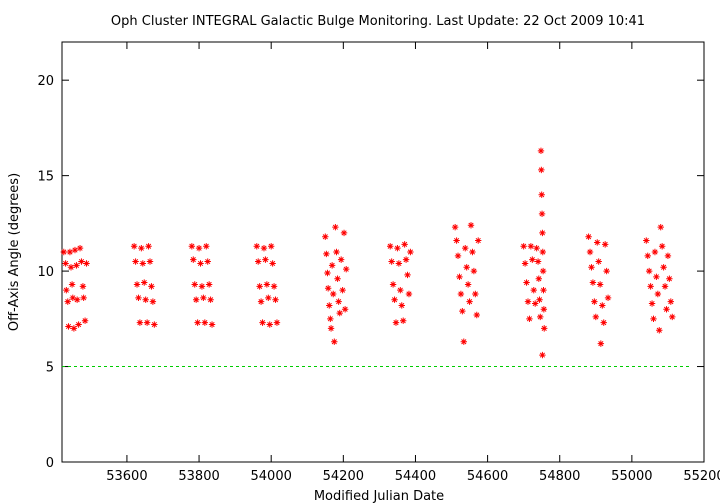 The width and height of the screenshot is (720, 504). Describe the element at coordinates (126, 476) in the screenshot. I see `x-tick-label: 53600` at that location.